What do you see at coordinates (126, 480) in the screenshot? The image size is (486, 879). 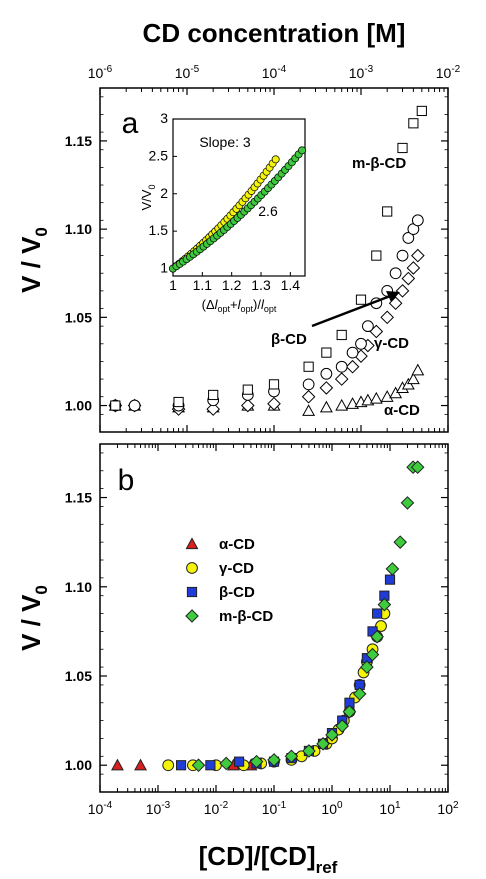 I see `panel-b-letter: b` at bounding box center [126, 480].